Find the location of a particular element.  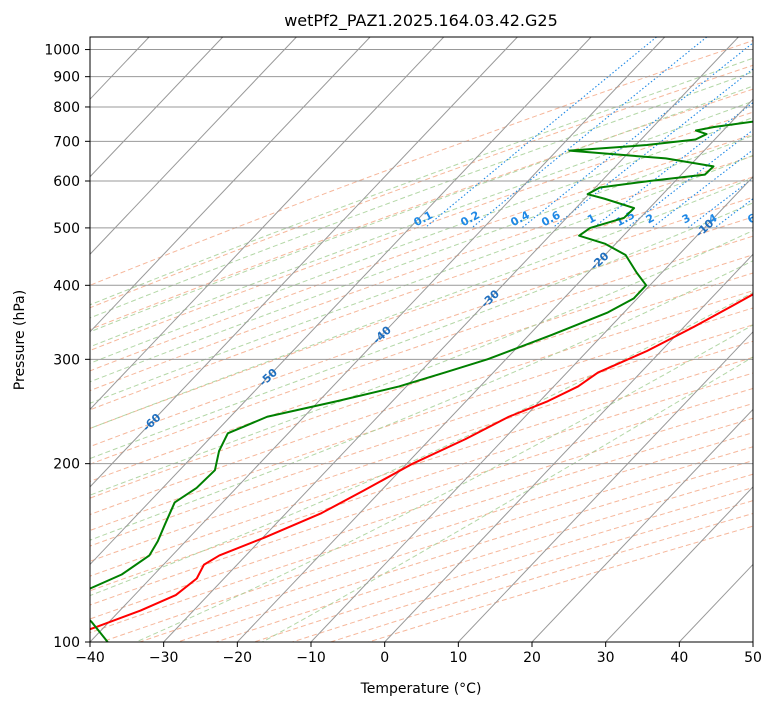

y-tick-label: 300 is located at coordinates (66, 360).